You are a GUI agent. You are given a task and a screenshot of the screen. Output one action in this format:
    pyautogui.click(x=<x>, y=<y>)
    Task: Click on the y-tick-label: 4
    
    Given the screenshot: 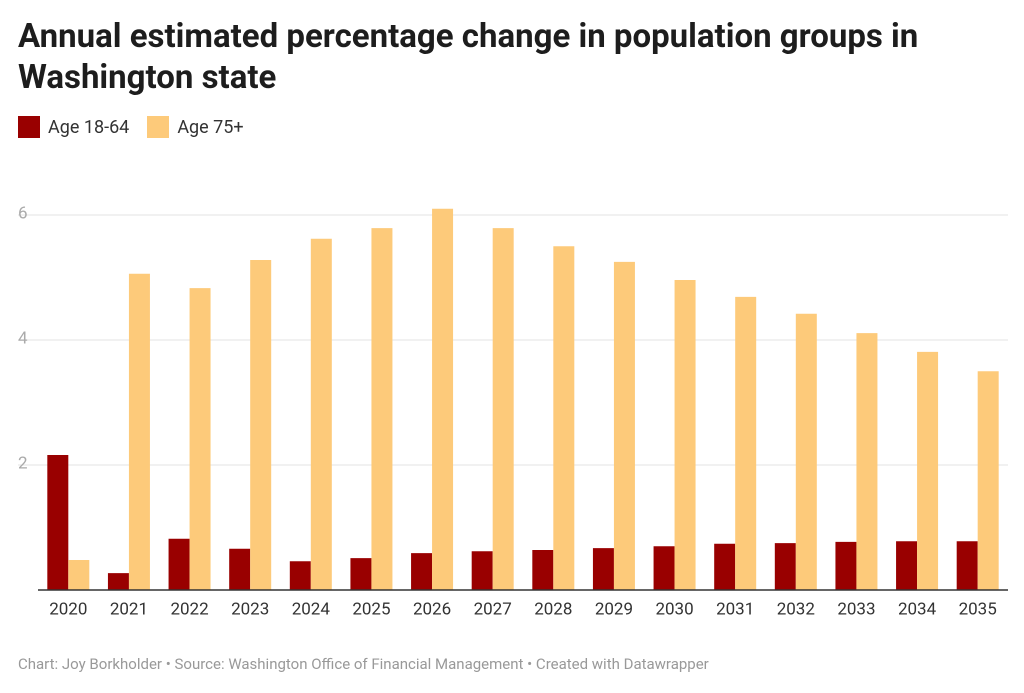 What is the action you would take?
    pyautogui.click(x=23, y=338)
    